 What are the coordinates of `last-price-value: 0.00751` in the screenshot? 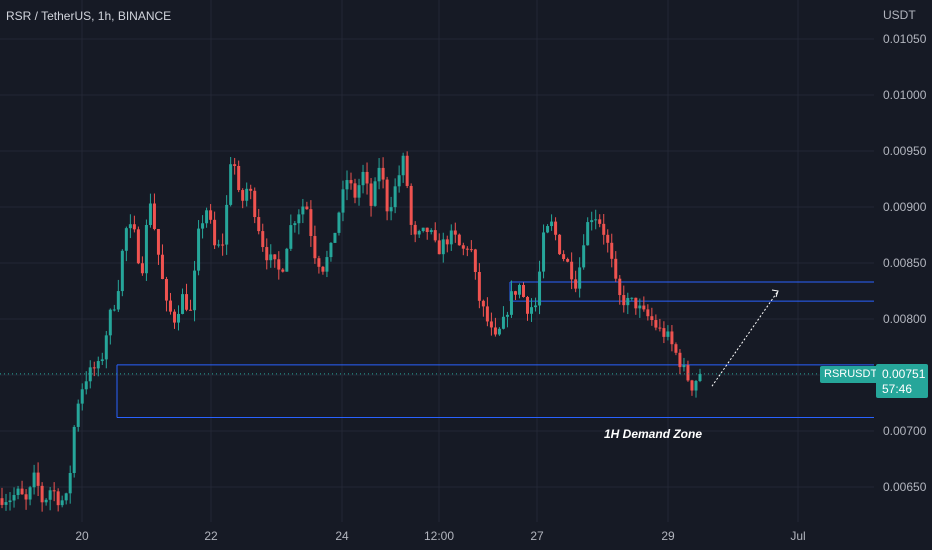 It's located at (904, 374).